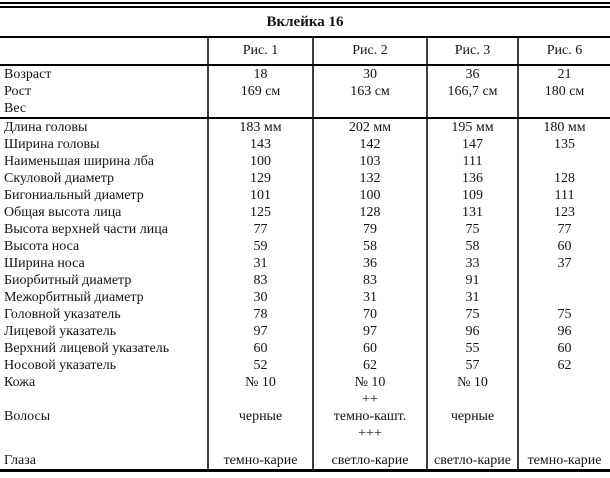 The image size is (610, 478). Describe the element at coordinates (68, 280) in the screenshot. I see `row-label: Биорбитный диаметр` at that location.